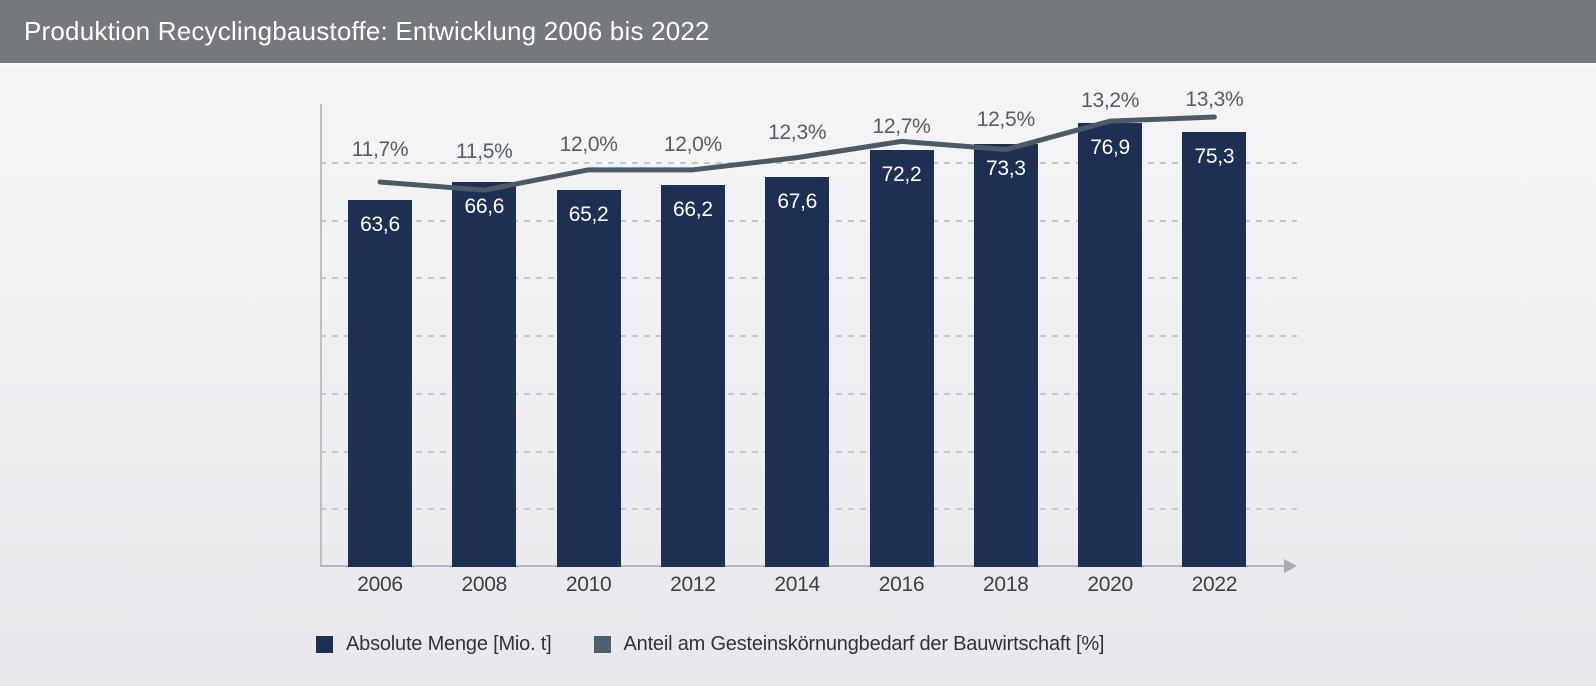 The width and height of the screenshot is (1596, 686). What do you see at coordinates (692, 375) in the screenshot?
I see `bar: 66,2` at bounding box center [692, 375].